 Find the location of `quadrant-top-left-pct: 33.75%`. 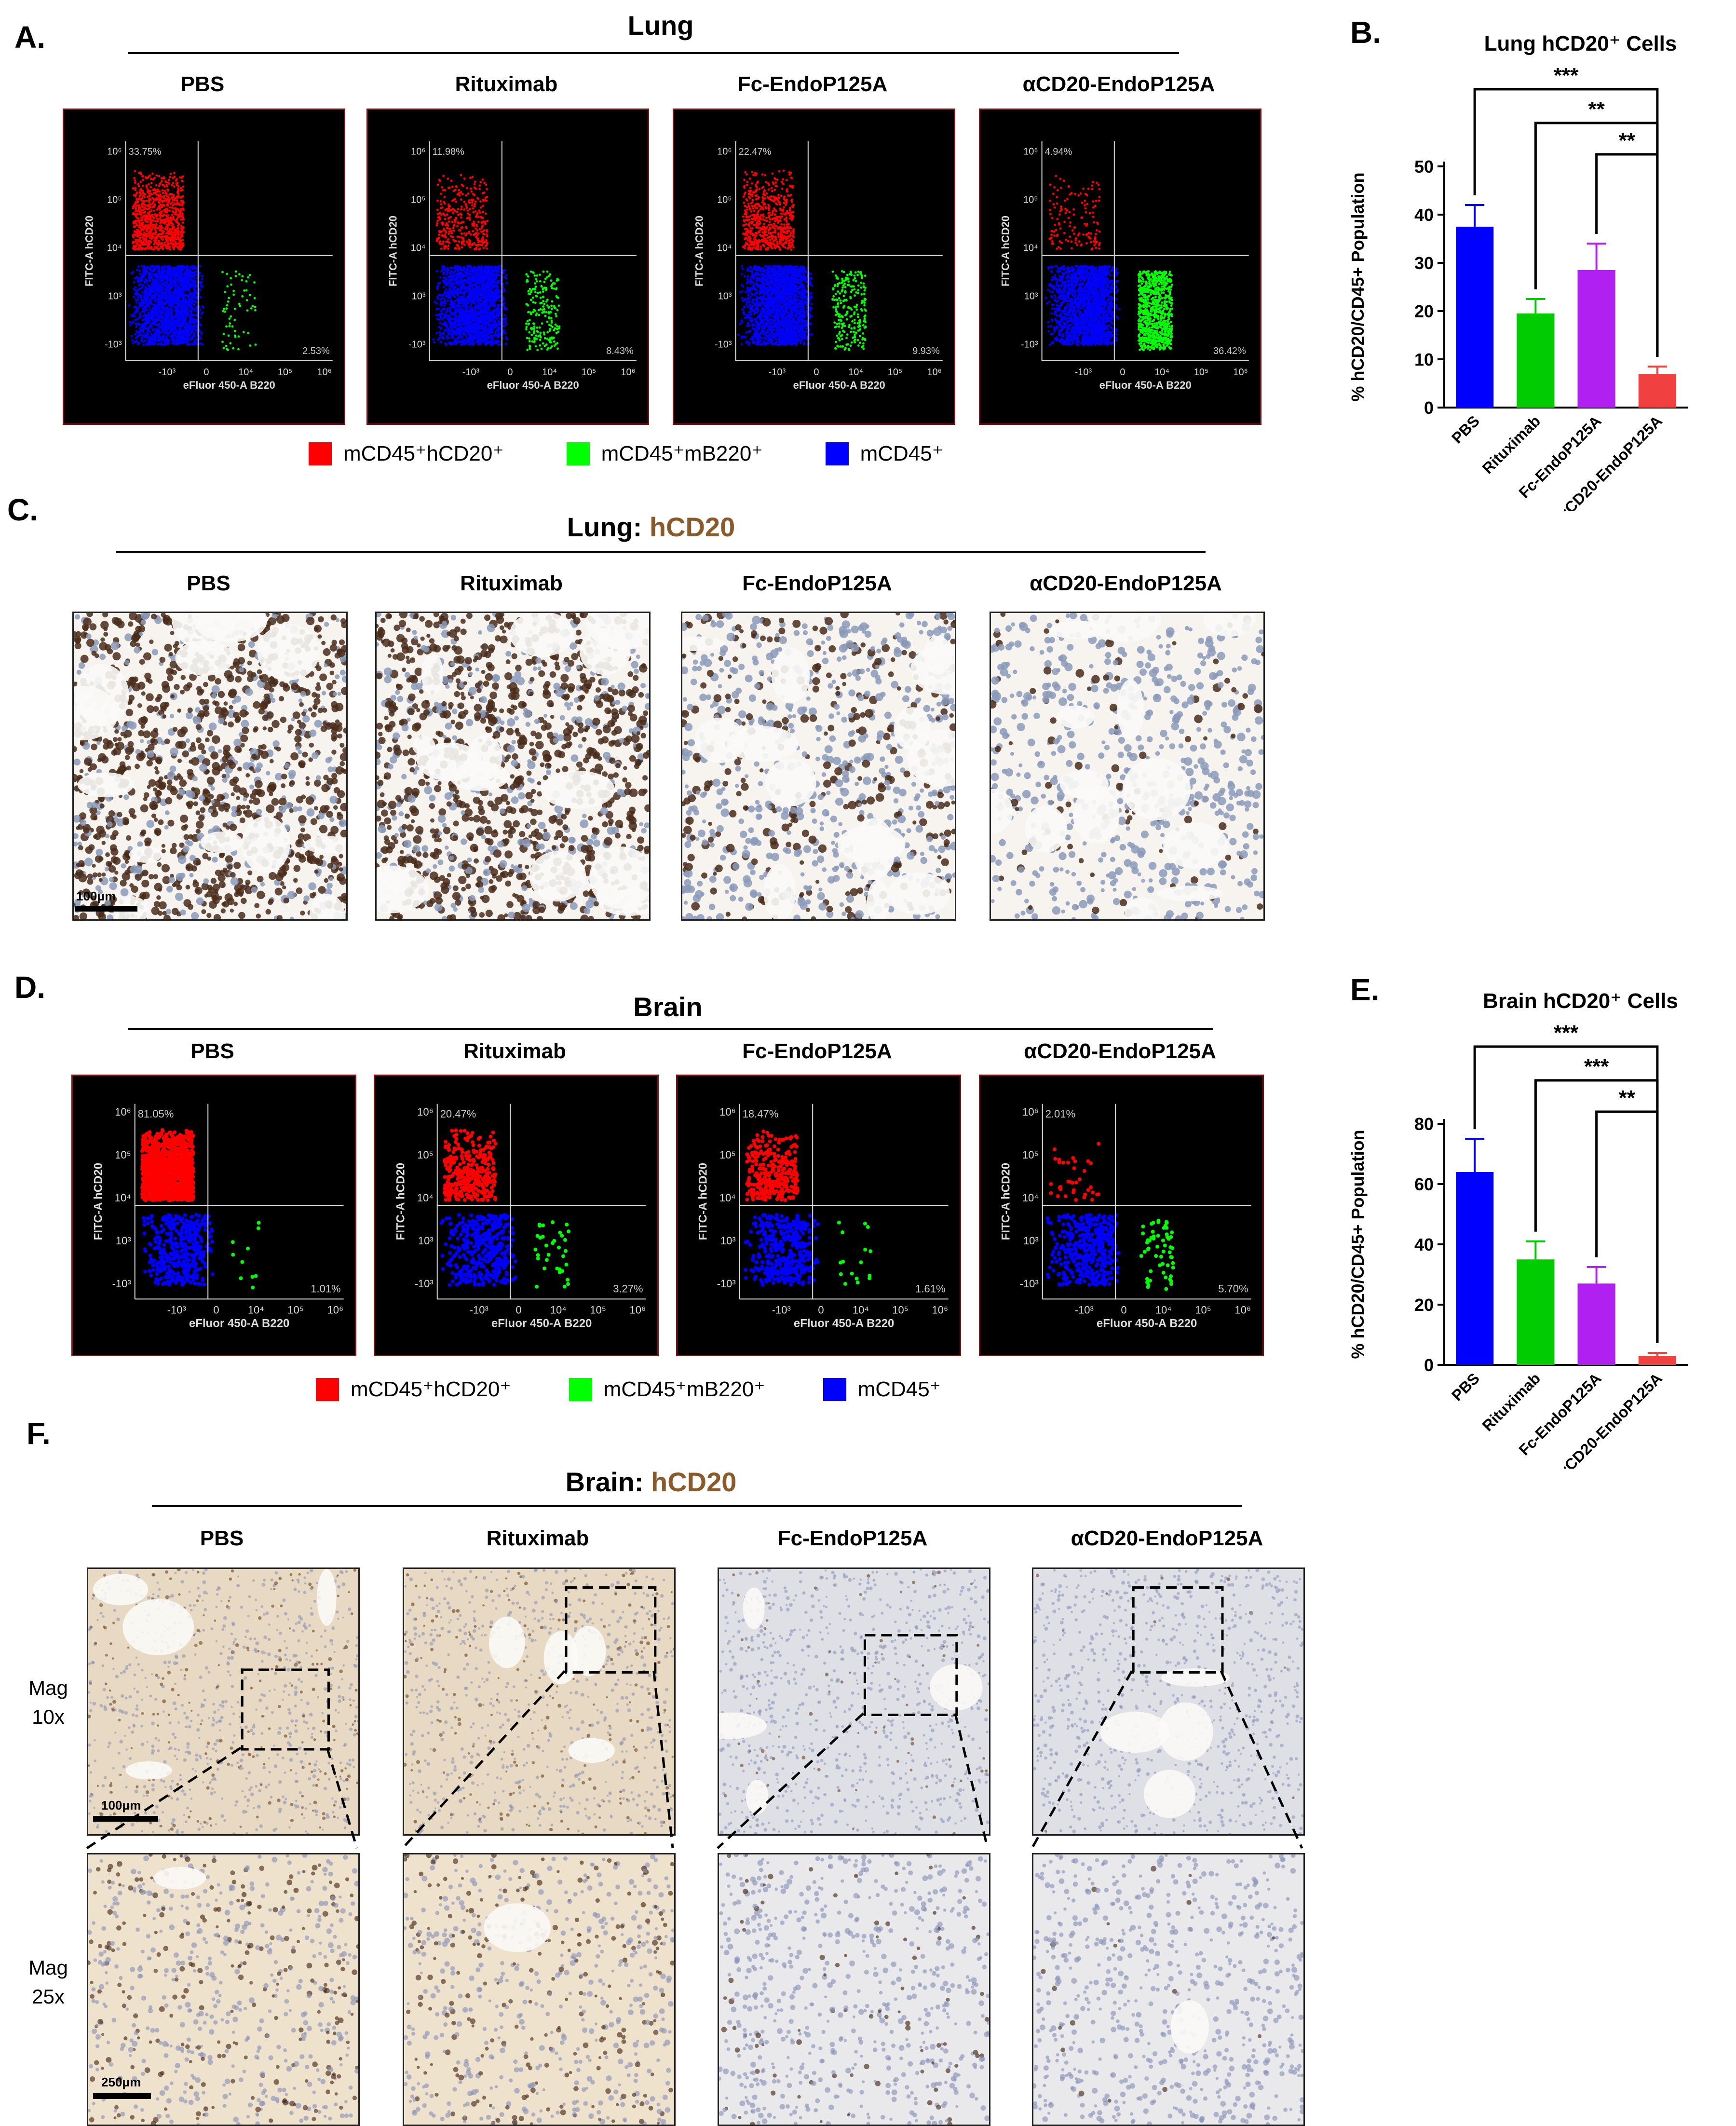

quadrant-top-left-pct: 33.75% is located at coordinates (146, 152).